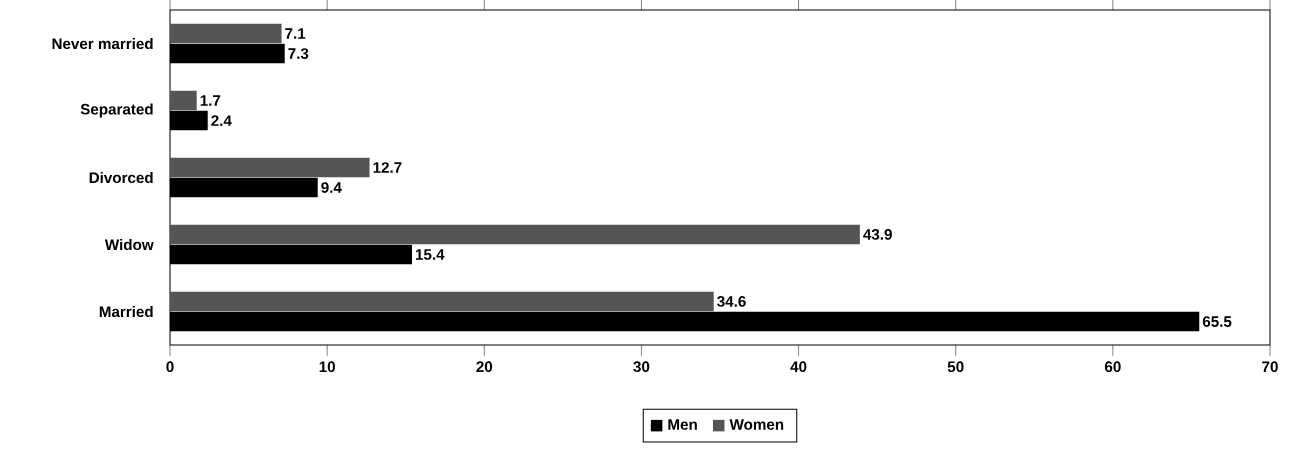  Describe the element at coordinates (129, 244) in the screenshot. I see `y-tick-label: Widow` at that location.